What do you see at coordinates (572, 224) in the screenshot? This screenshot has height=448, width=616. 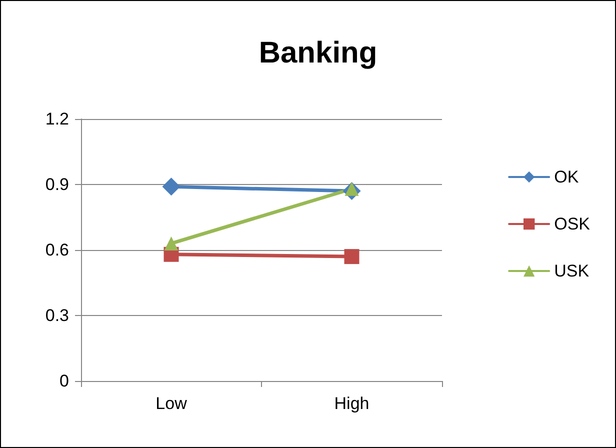 I see `legend-label: OSK` at bounding box center [572, 224].